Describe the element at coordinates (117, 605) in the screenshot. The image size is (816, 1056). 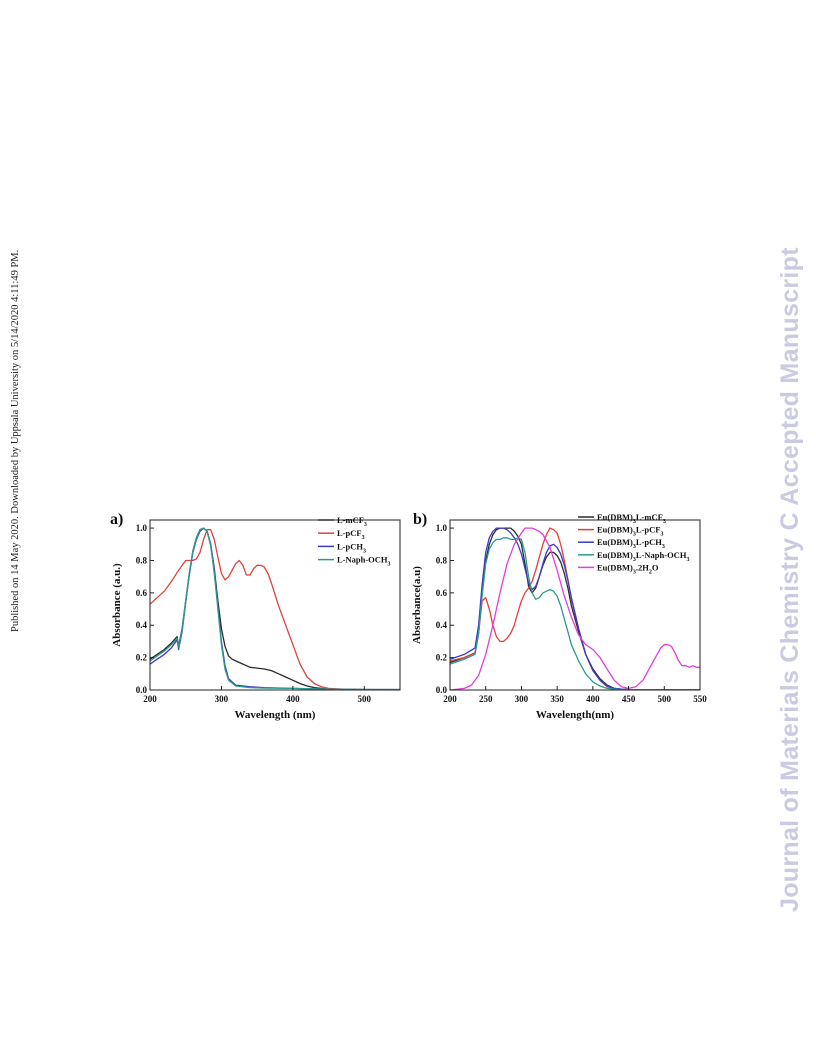
I see `y-axis-label: Absorbance (a.u.)` at that location.